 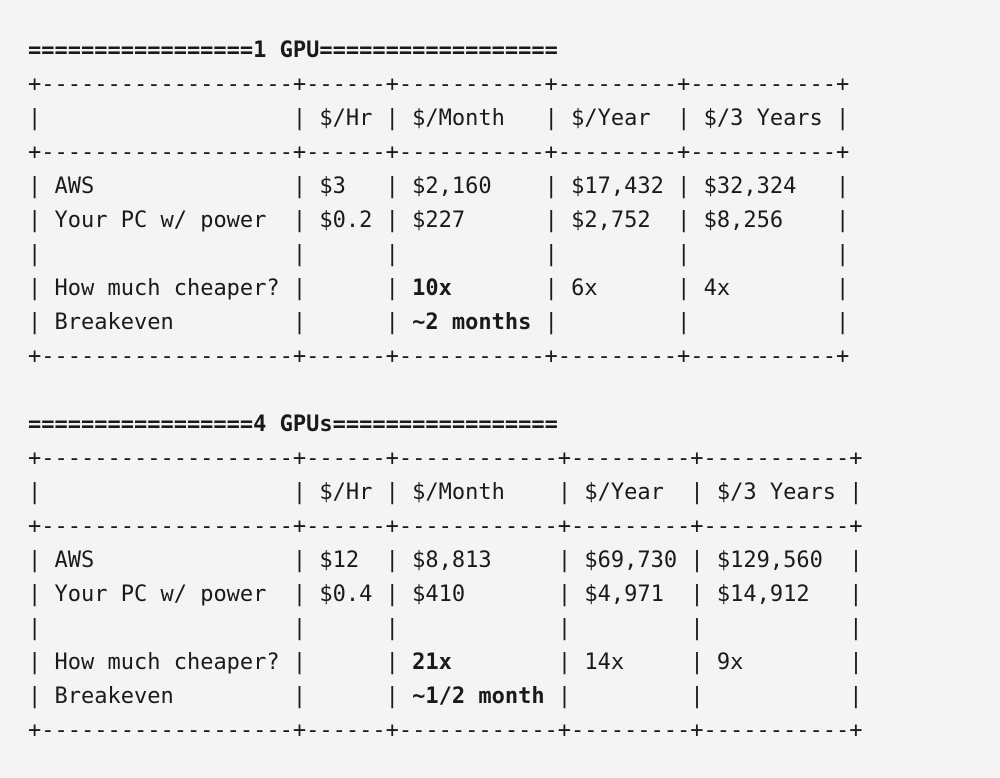 What do you see at coordinates (346, 594) in the screenshot?
I see `table-cell: $0.4` at bounding box center [346, 594].